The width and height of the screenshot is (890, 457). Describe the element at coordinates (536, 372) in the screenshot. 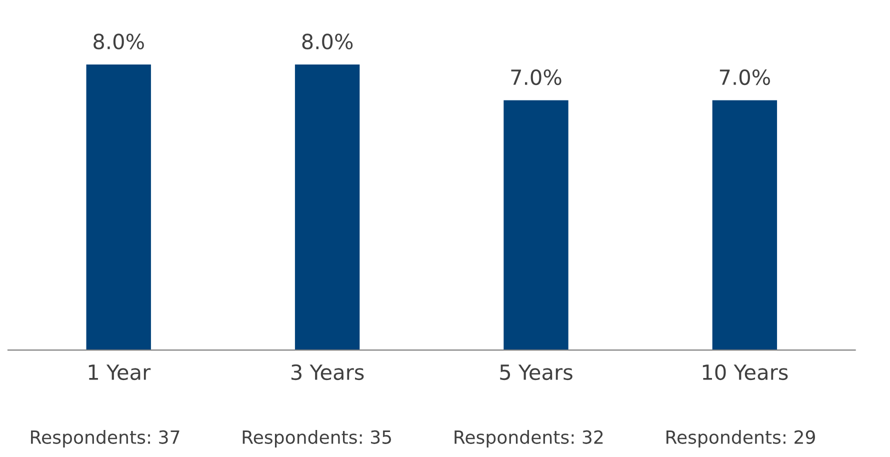

I see `x-tick-label: 5 Years` at that location.